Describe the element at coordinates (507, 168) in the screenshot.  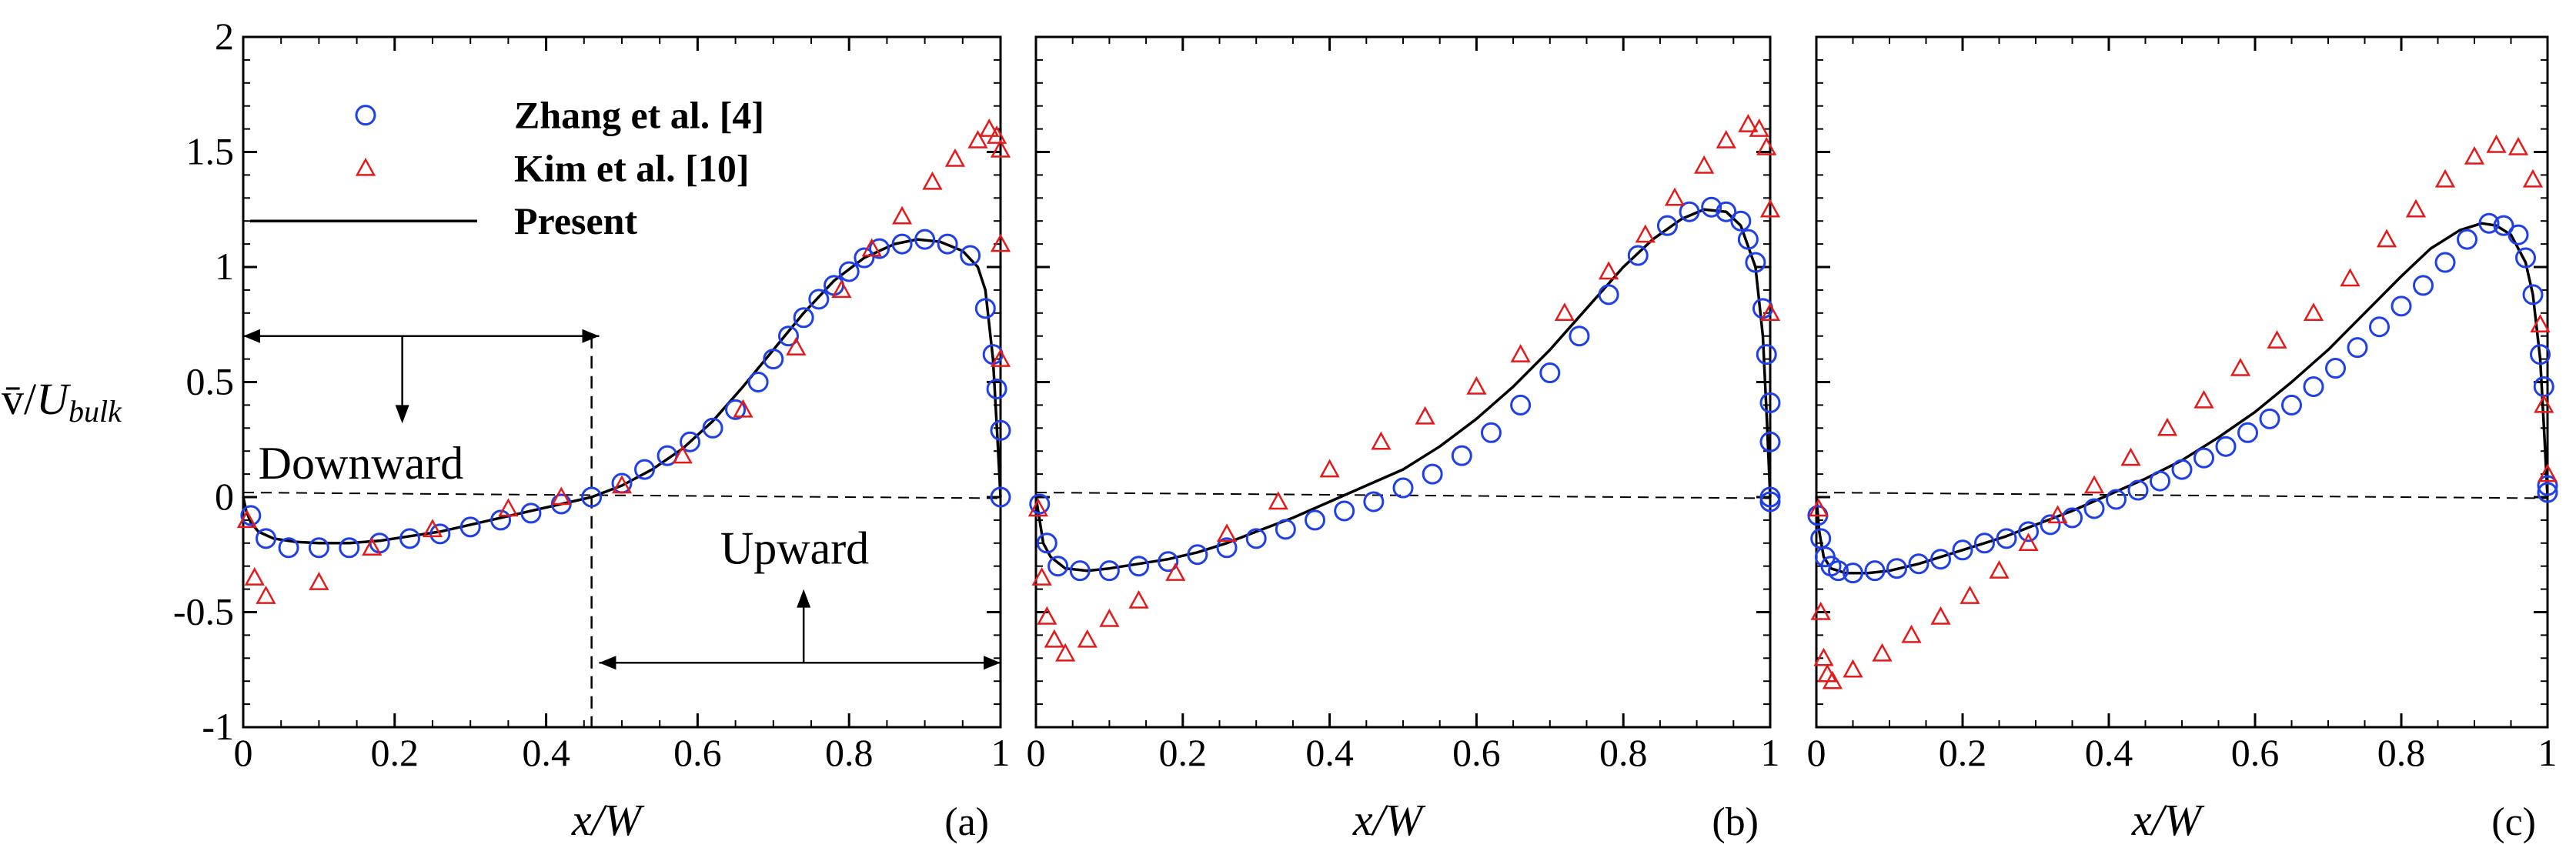
I see `legend: Zhang et al. [4] Kim et al. [10] Present` at that location.